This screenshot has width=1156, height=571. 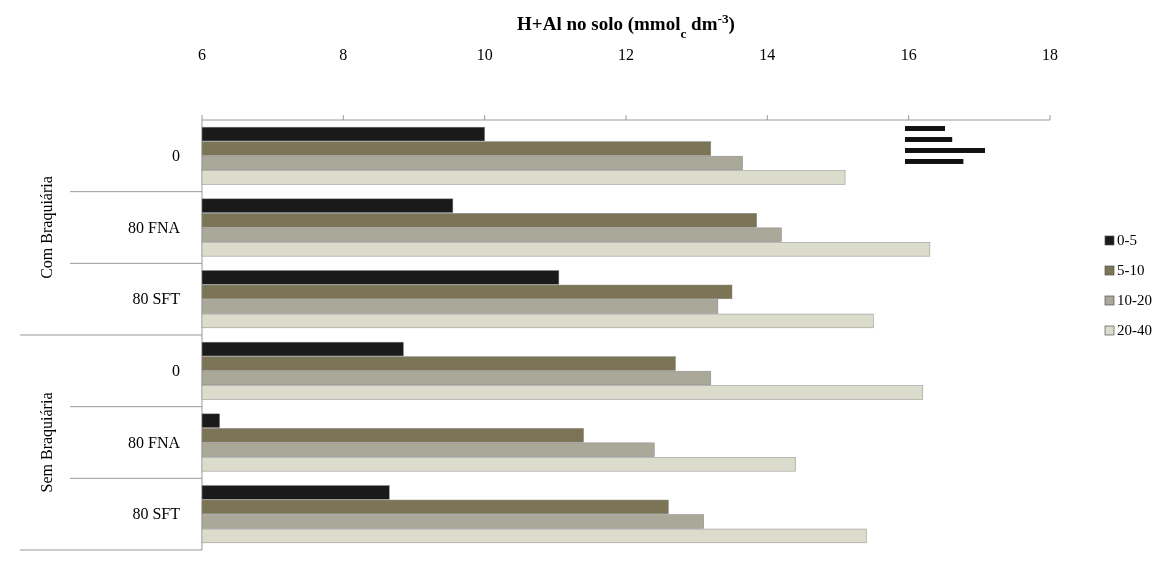 I want to click on x-tick-label: 6, so click(x=202, y=54).